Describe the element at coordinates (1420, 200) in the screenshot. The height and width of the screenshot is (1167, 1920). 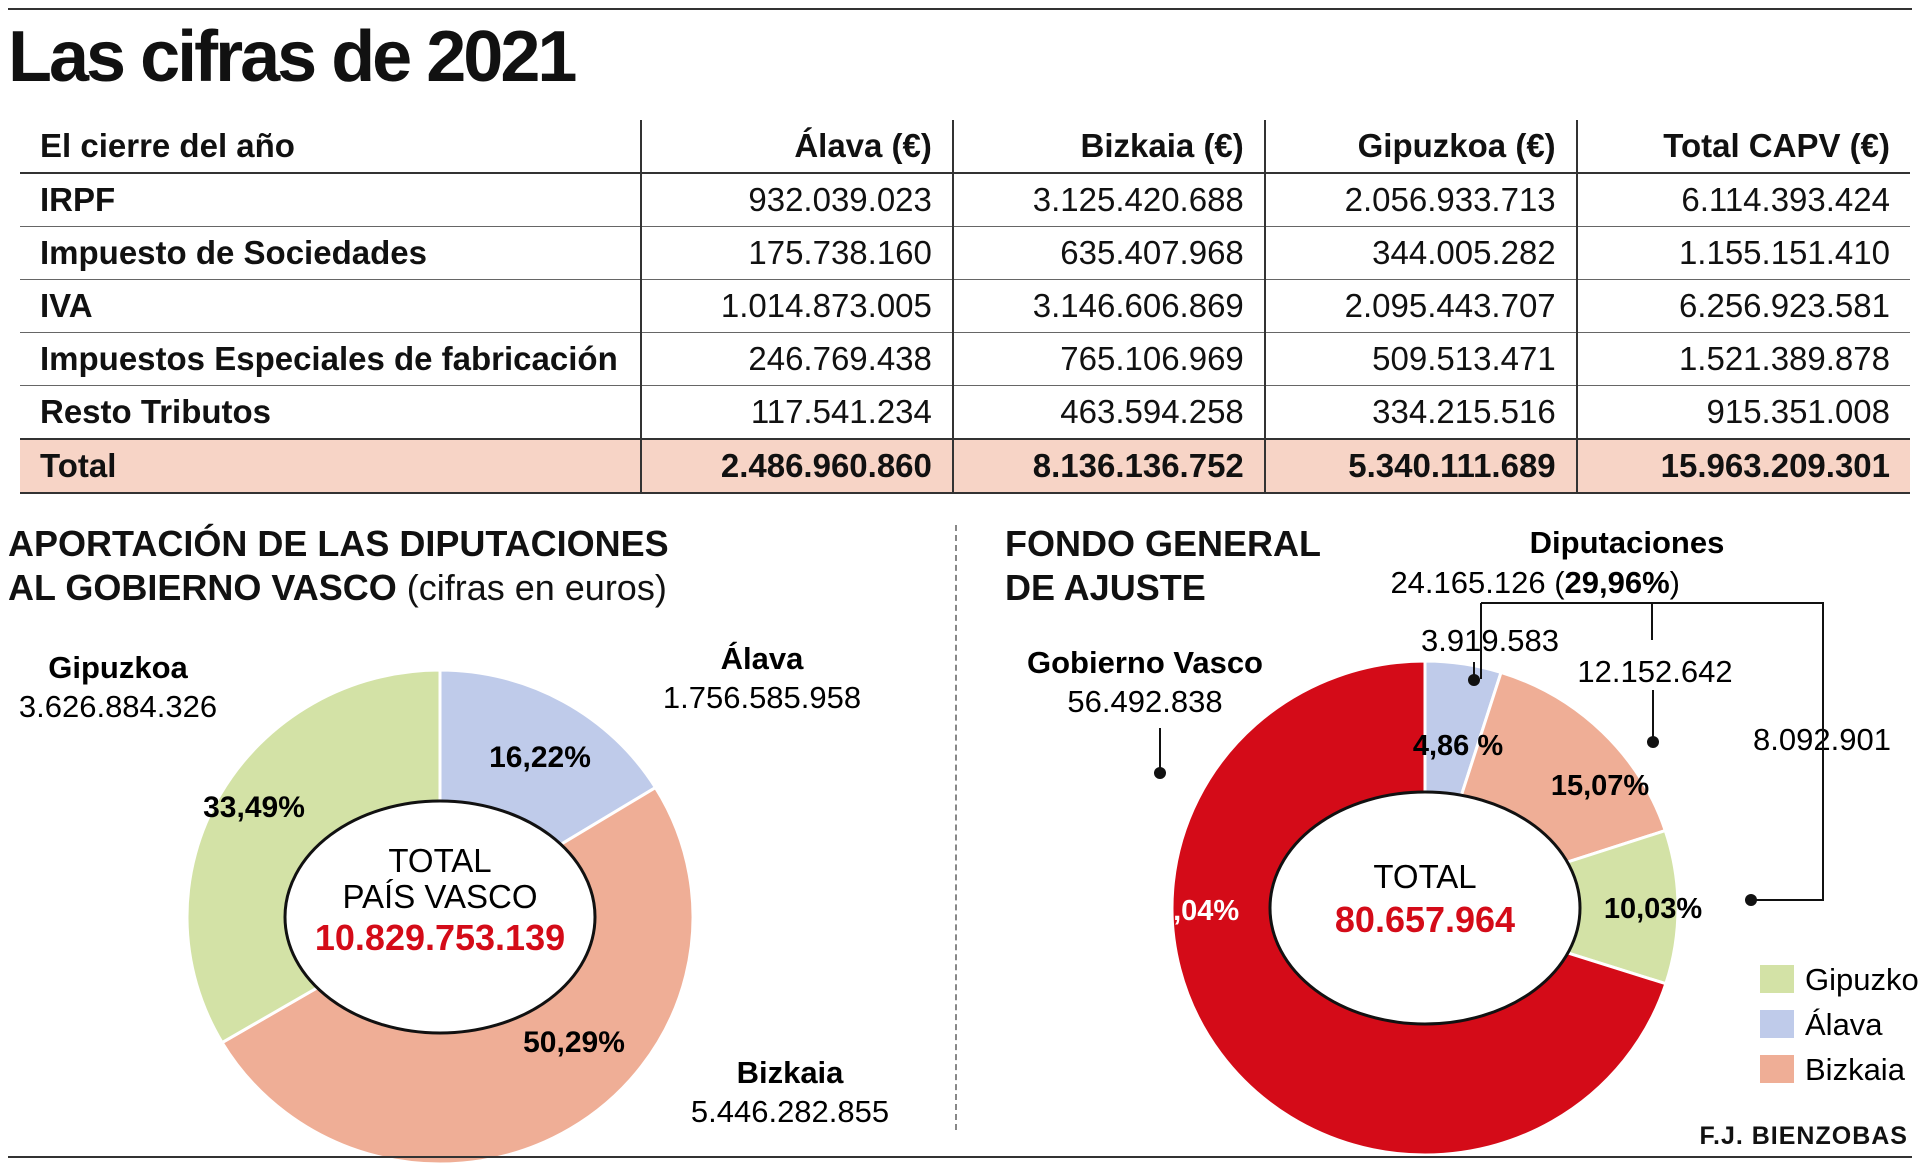
I see `cell-gipuzkoa: 2.056.933.713` at that location.